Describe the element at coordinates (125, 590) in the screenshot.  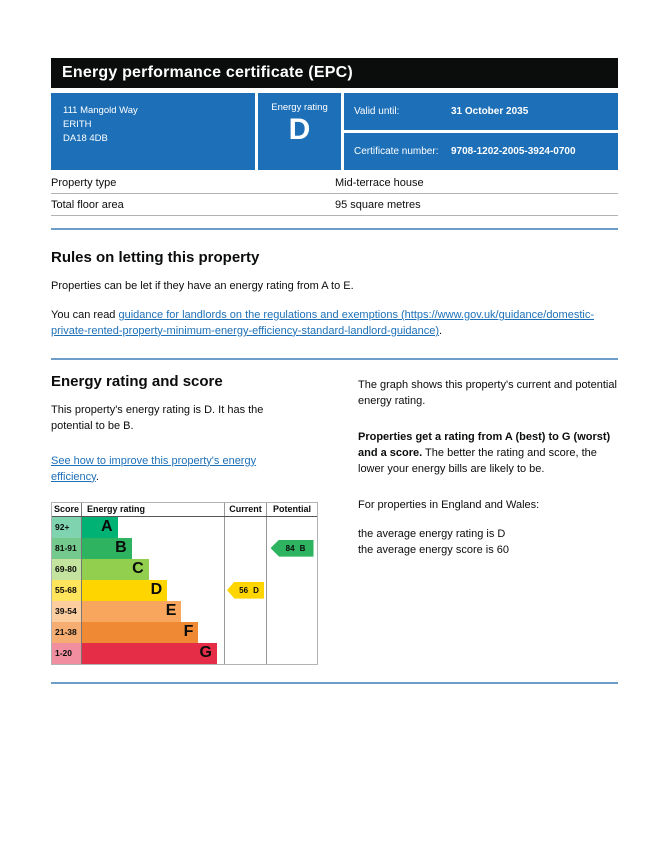
I see `rating-bar-d: D` at that location.